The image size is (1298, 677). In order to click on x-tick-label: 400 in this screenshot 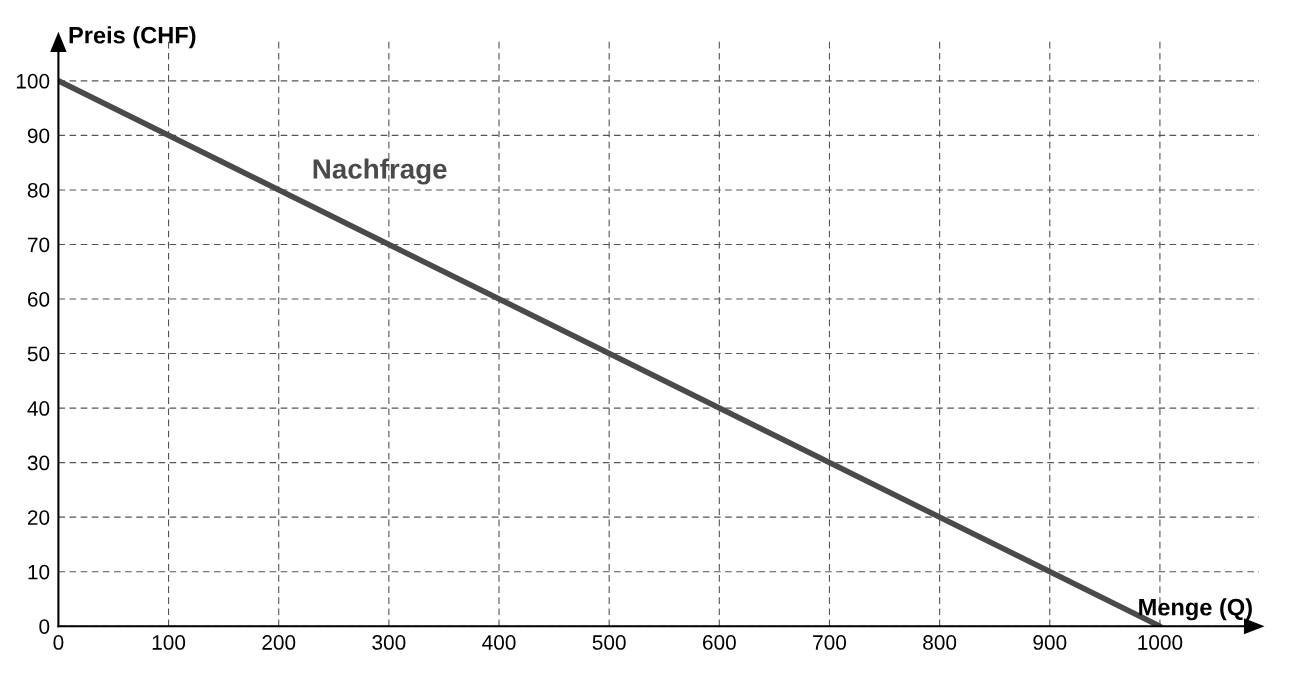, I will do `click(499, 642)`.